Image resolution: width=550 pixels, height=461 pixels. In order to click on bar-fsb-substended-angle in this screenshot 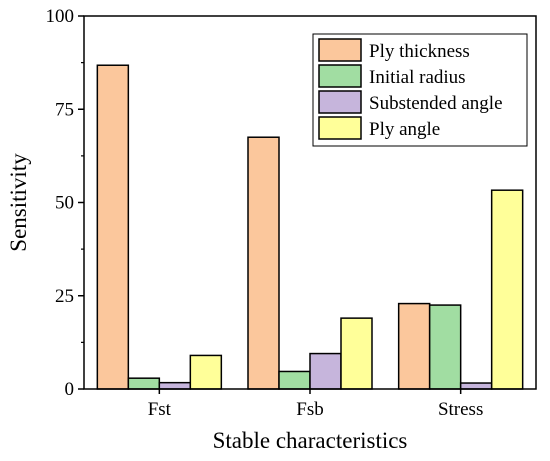, I will do `click(325, 371)`.